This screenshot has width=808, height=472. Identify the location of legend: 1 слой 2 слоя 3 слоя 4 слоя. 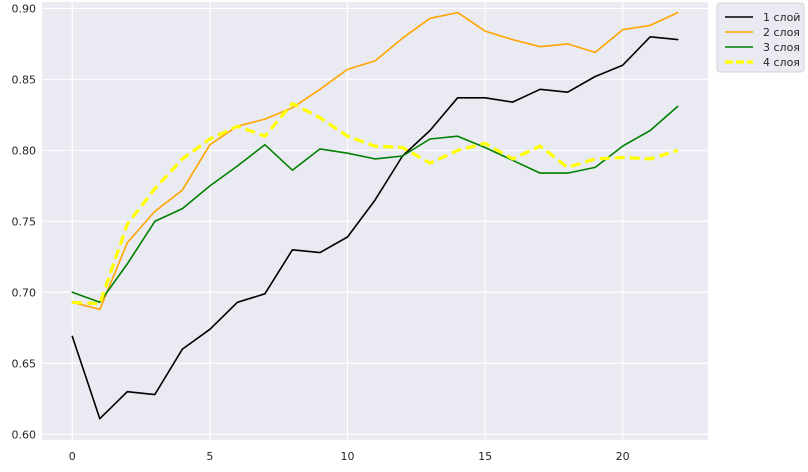
(760, 37).